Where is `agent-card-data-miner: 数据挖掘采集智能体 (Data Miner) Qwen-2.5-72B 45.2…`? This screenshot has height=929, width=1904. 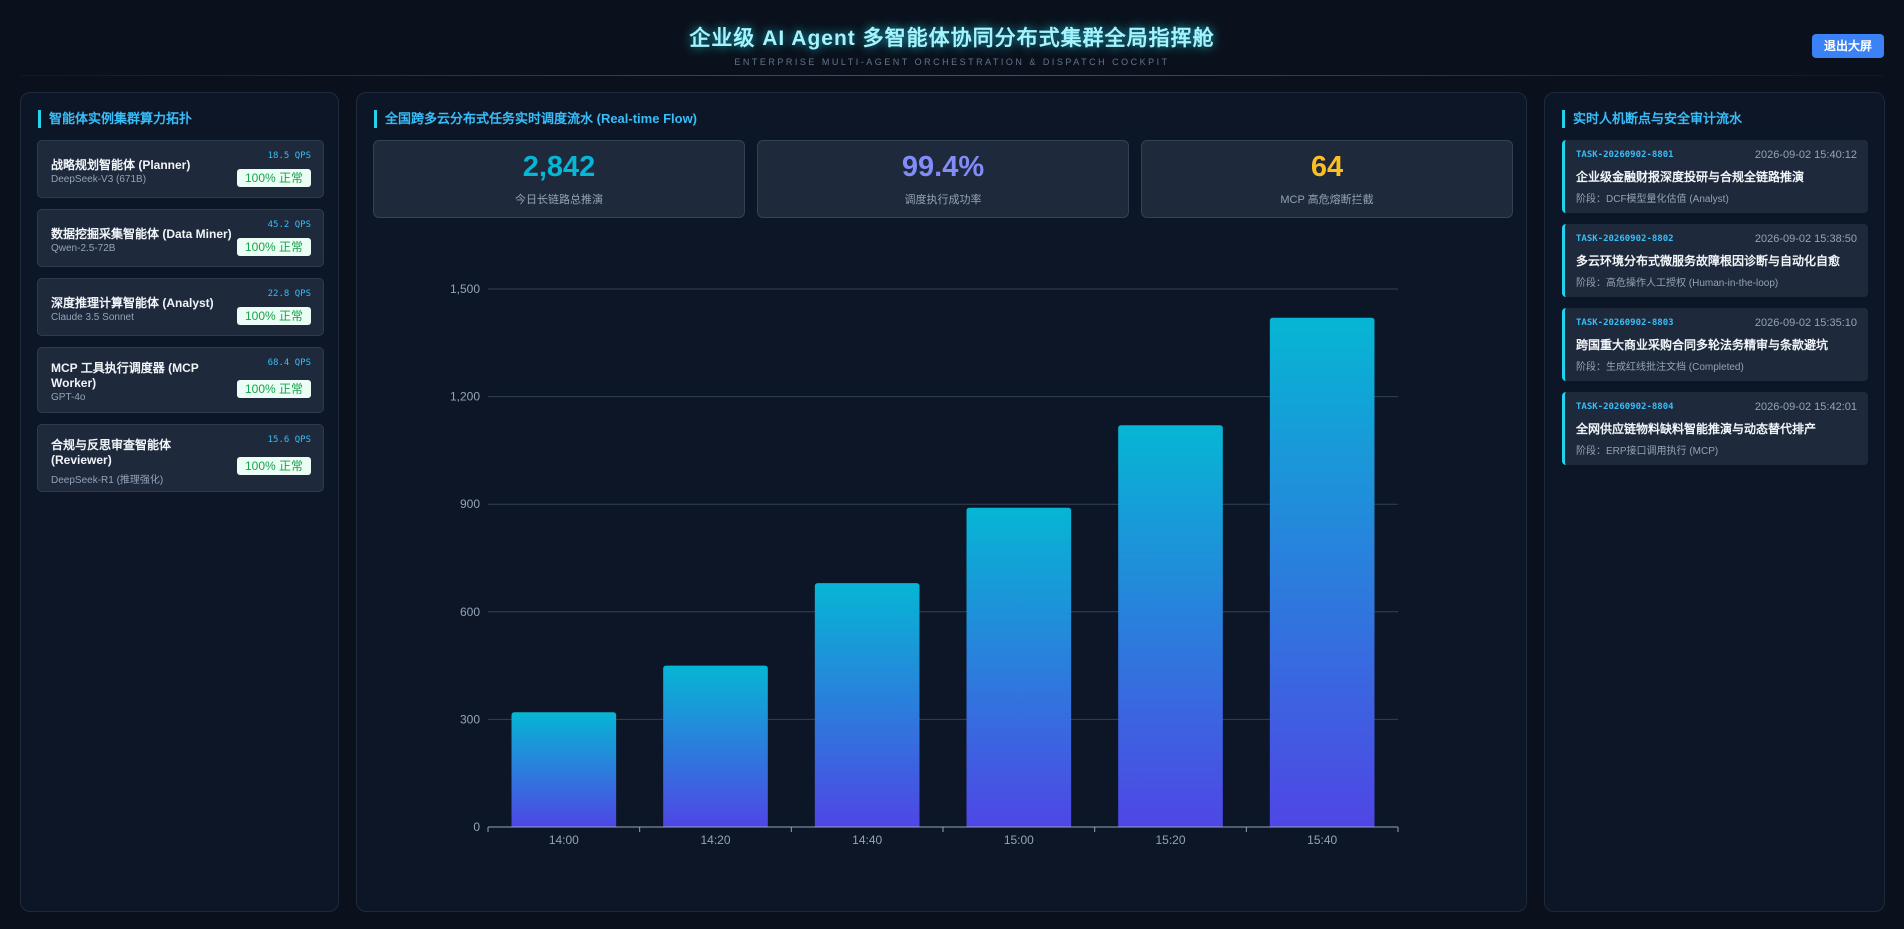
agent-card-data-miner: 数据挖掘采集智能体 (Data Miner) Qwen-2.5-72B 45.2… is located at coordinates (180, 238).